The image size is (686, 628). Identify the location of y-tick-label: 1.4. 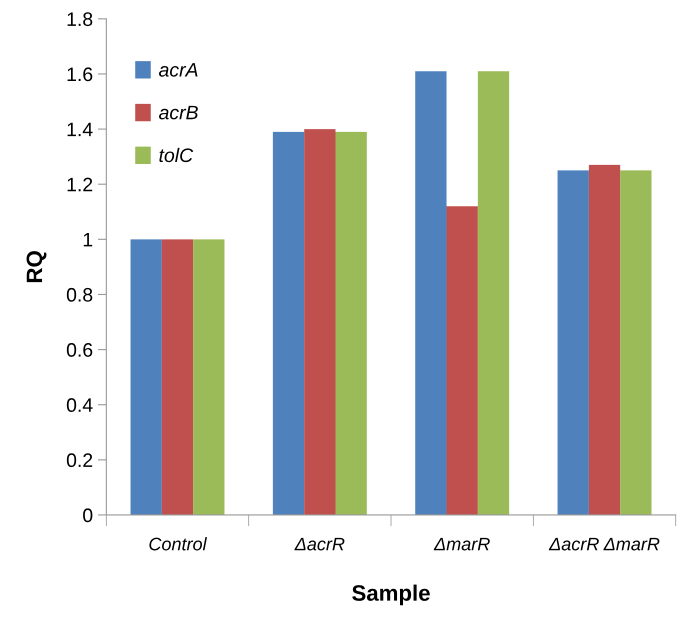
(80, 129).